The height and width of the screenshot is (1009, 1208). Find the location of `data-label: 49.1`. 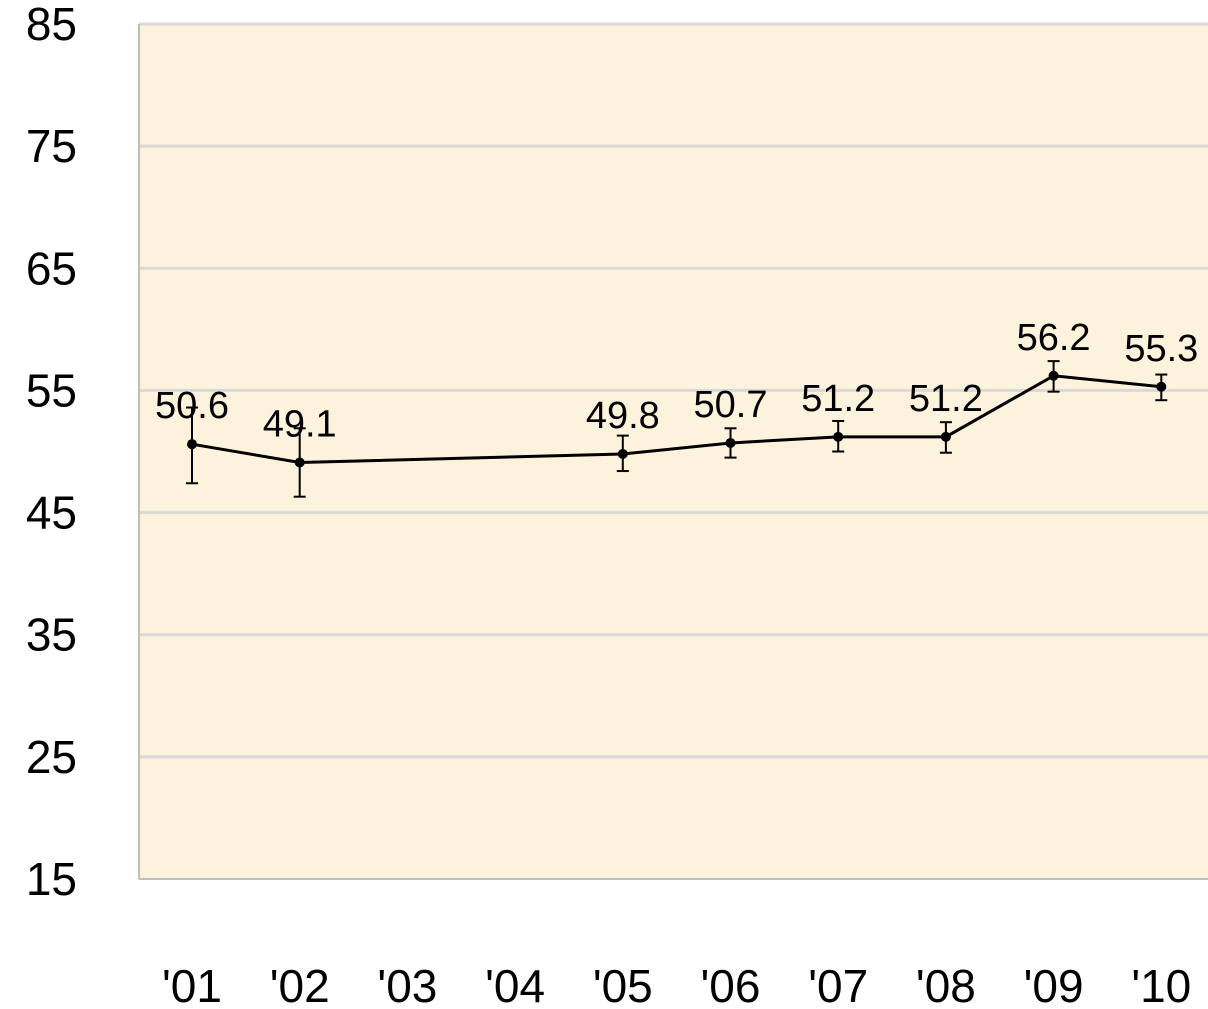

data-label: 49.1 is located at coordinates (300, 424).